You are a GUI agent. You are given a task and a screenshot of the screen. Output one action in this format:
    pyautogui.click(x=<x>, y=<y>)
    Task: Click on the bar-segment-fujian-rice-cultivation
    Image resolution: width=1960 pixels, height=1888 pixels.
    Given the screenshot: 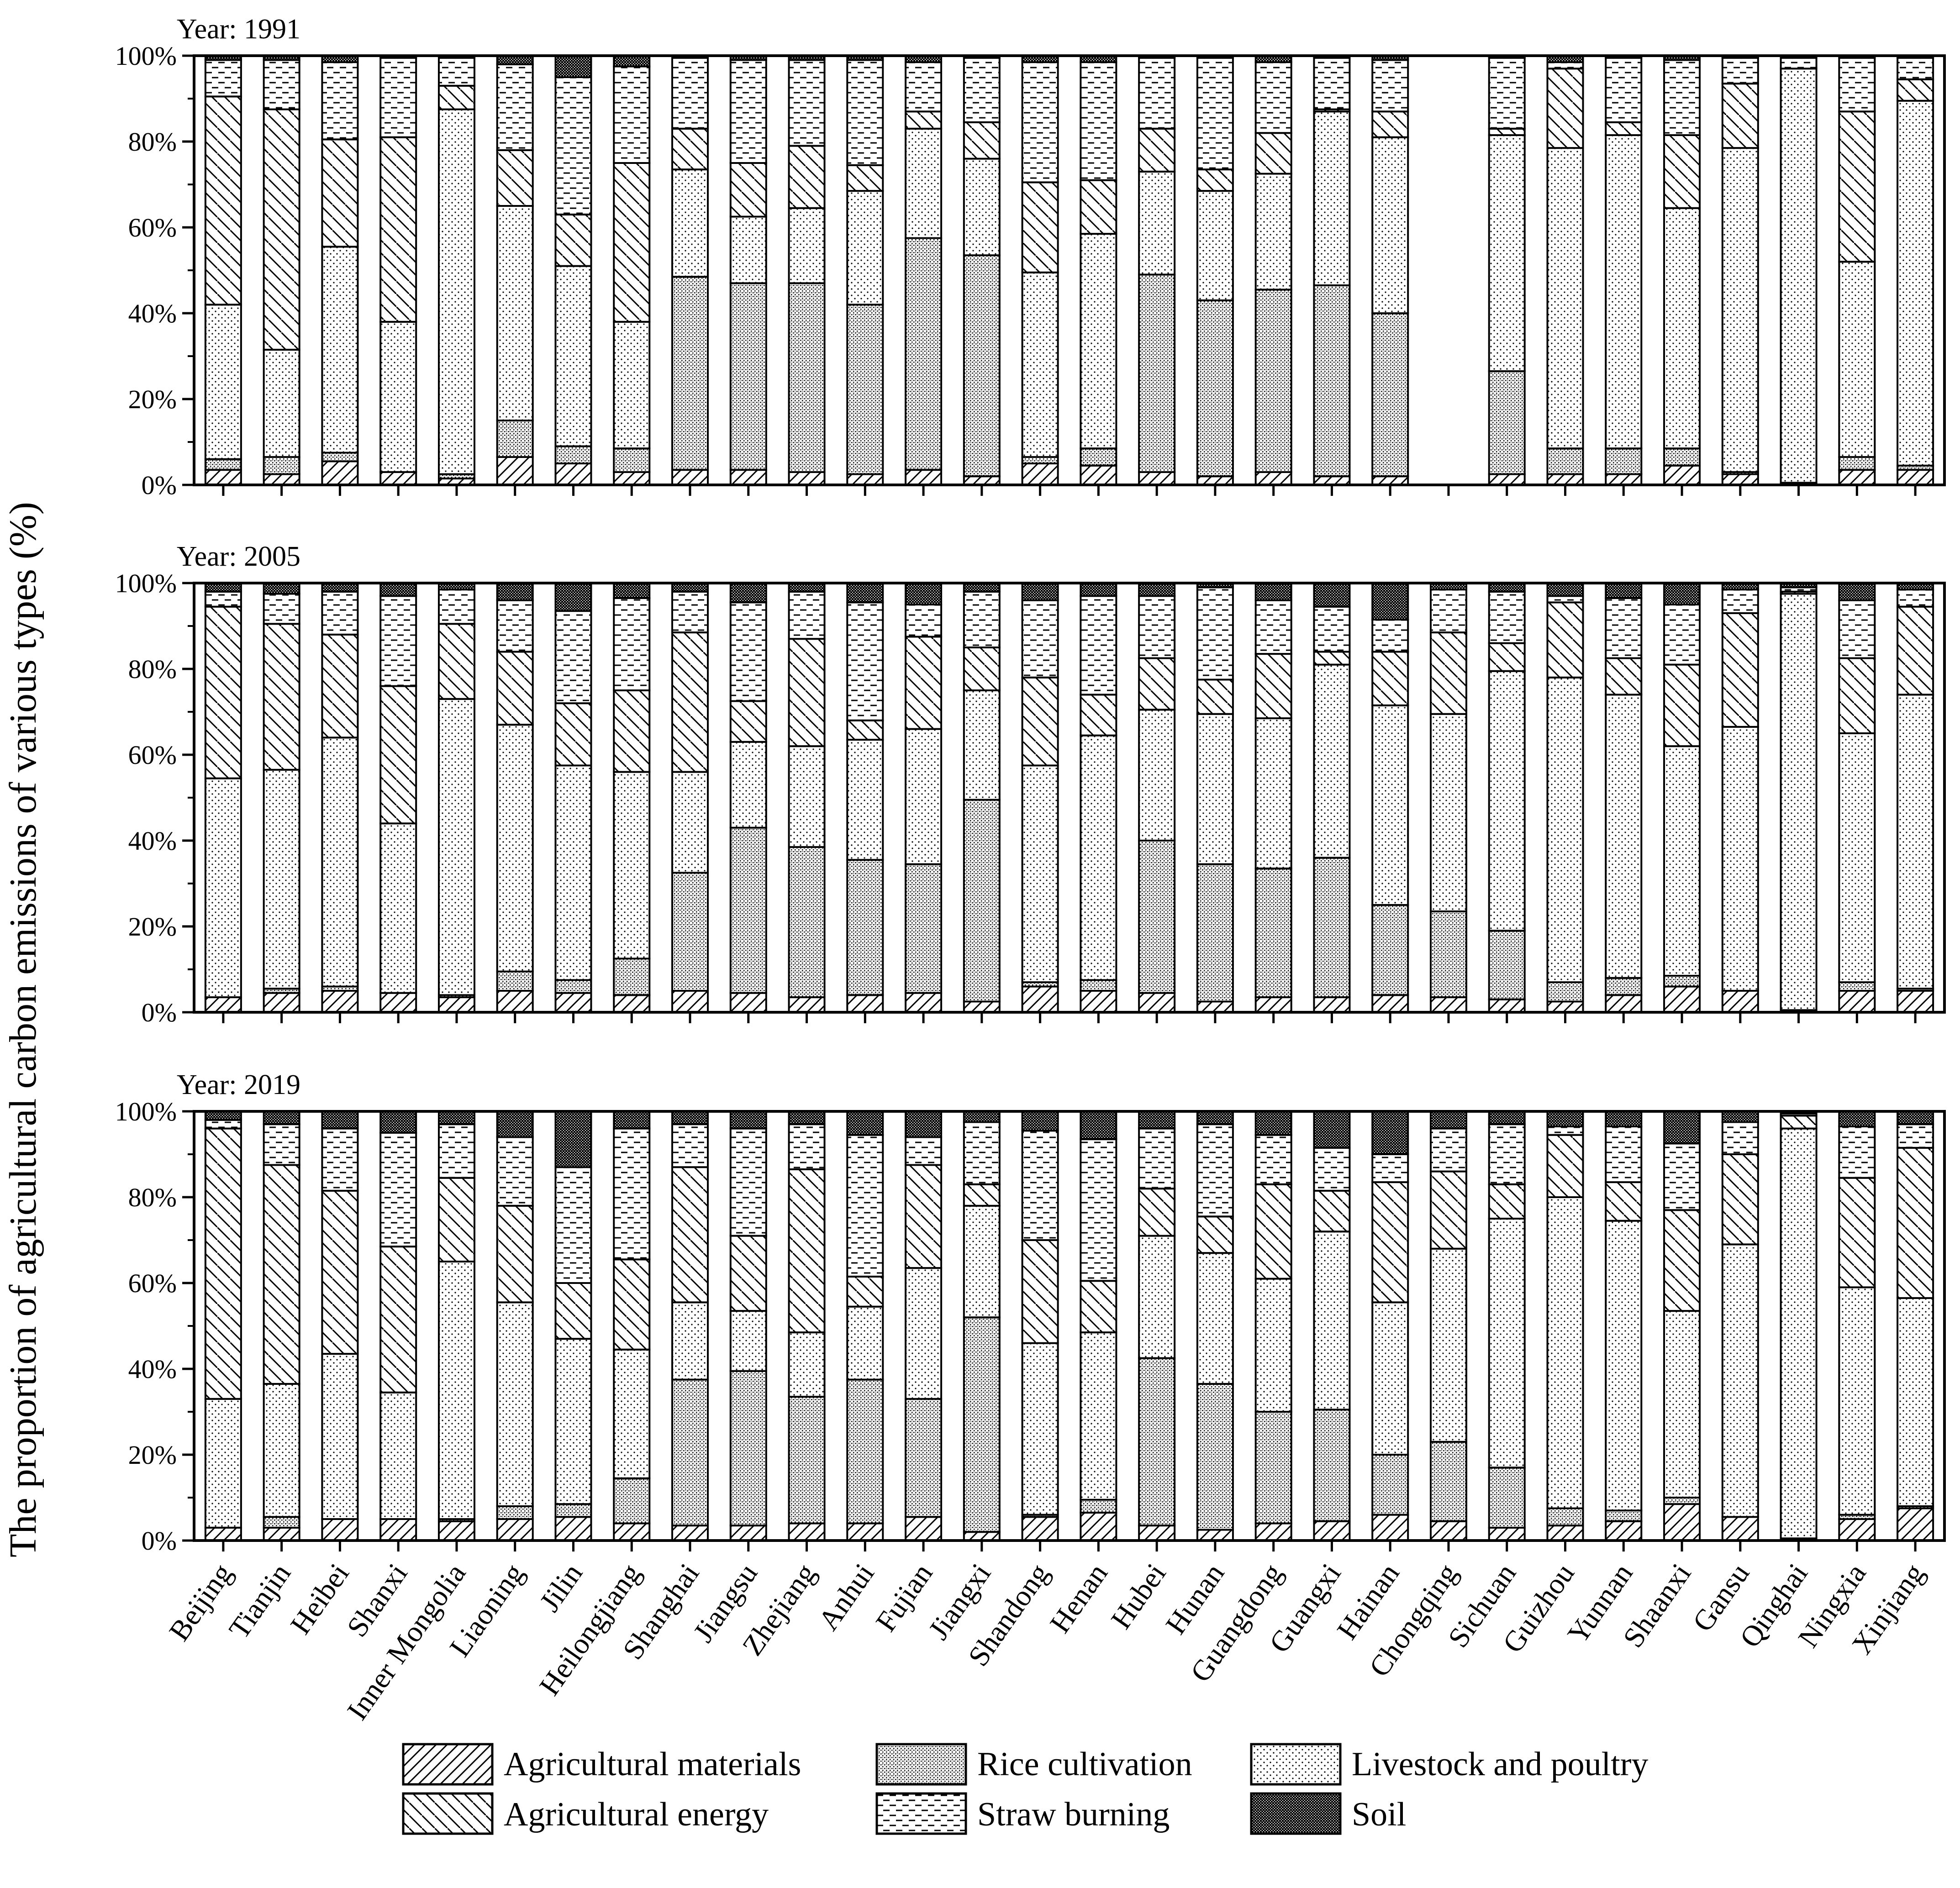 What is the action you would take?
    pyautogui.click(x=924, y=354)
    